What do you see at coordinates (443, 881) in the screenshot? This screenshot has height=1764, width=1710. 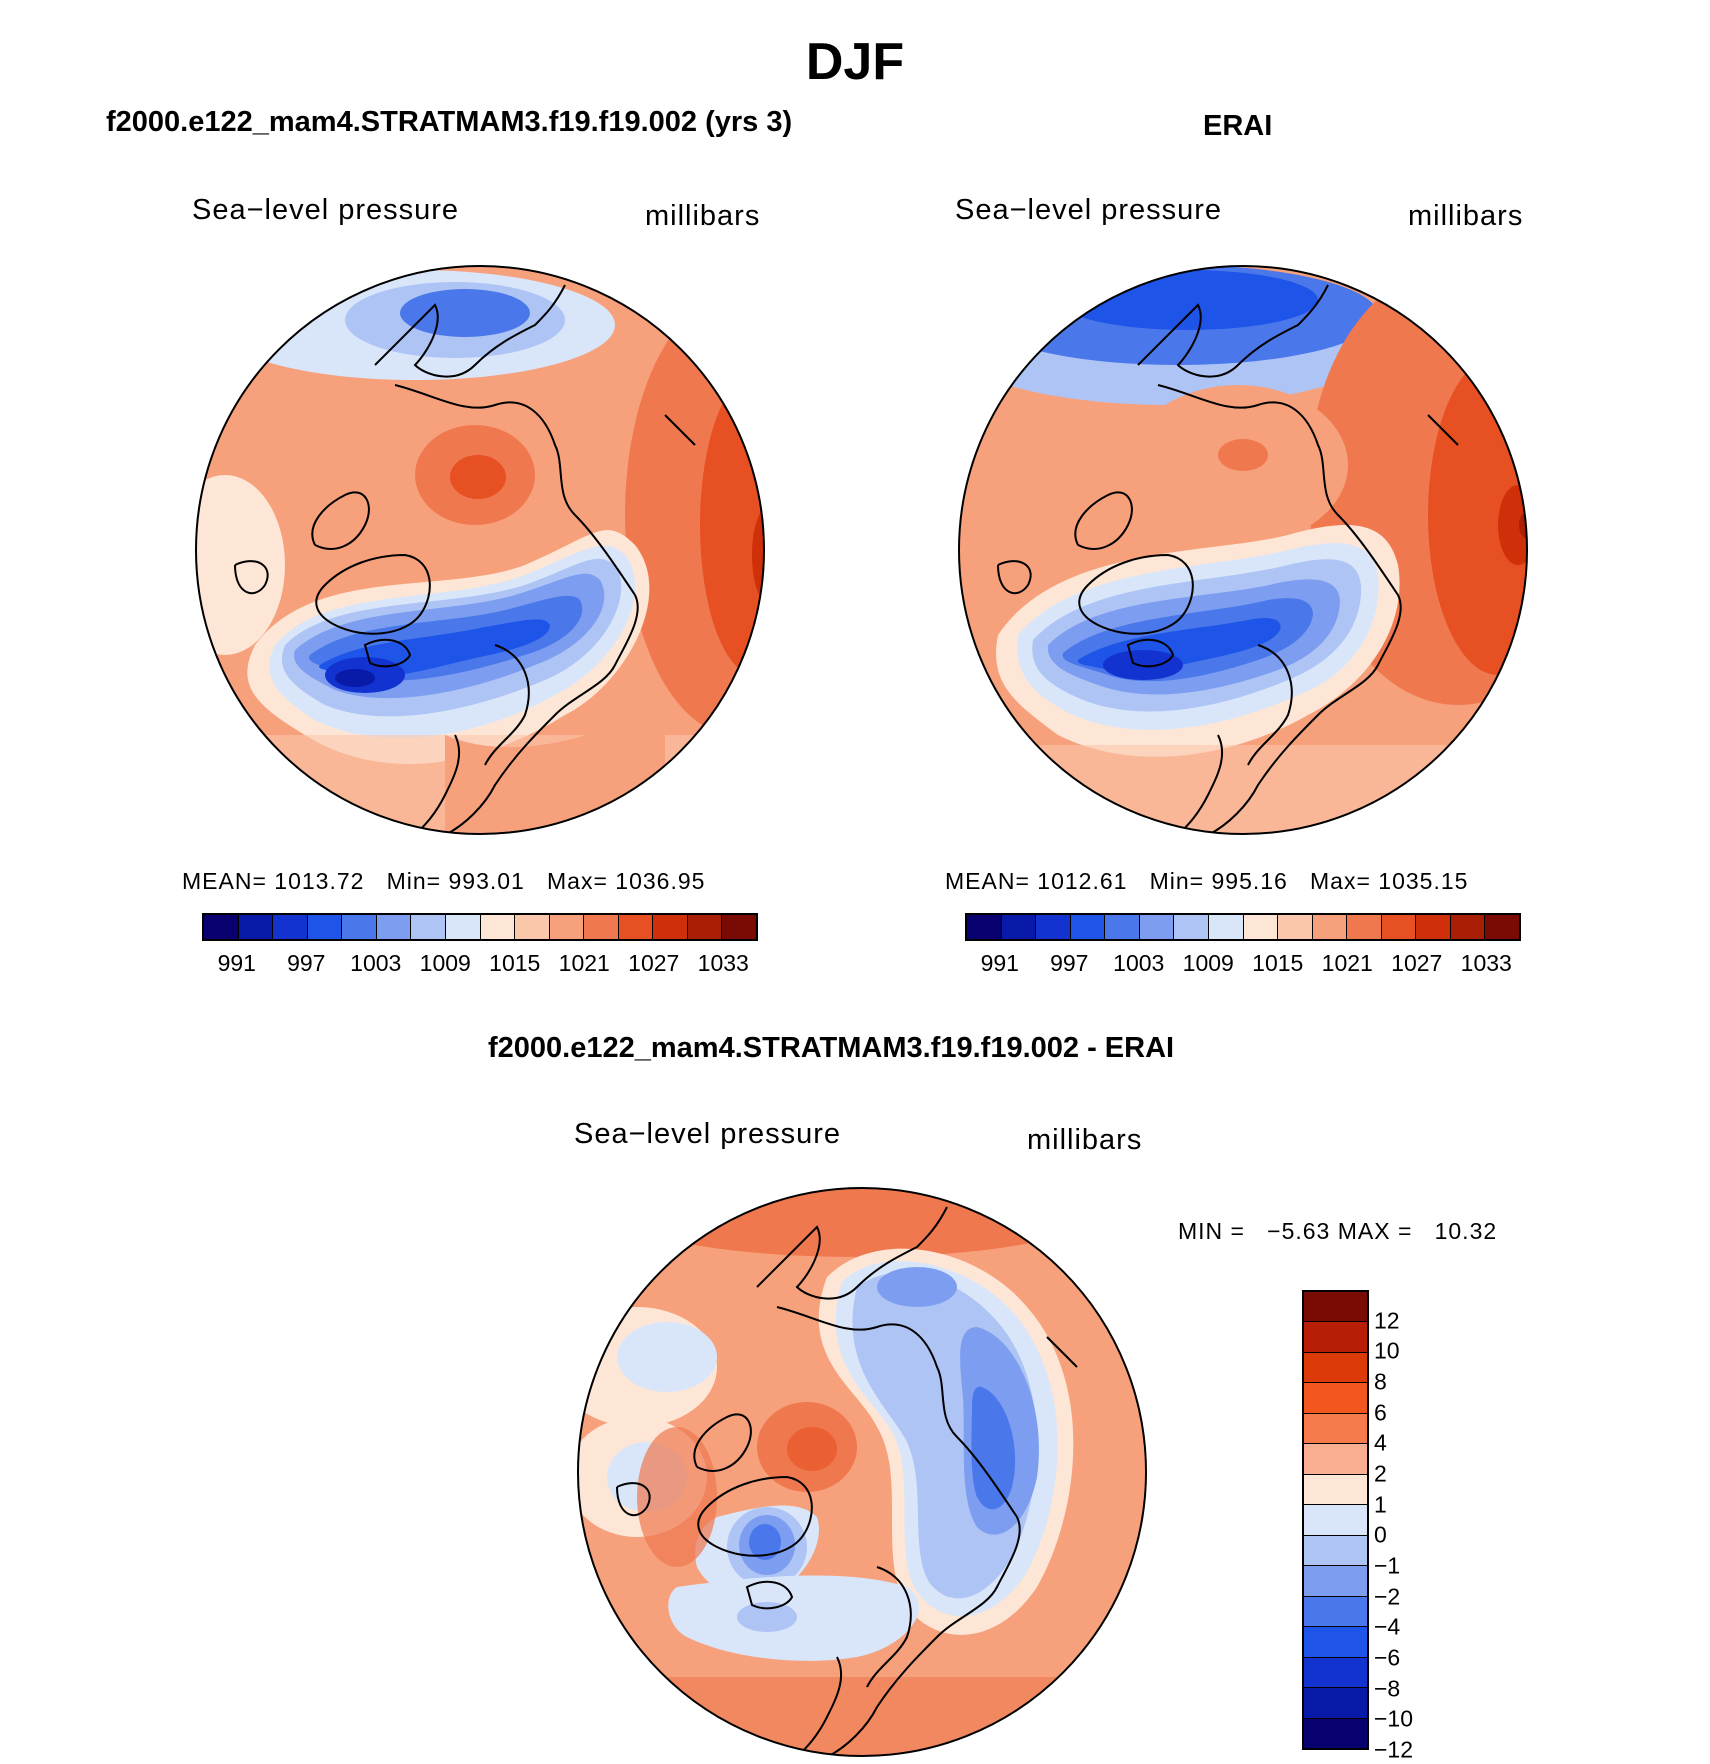 I see `panel1-stats: MEAN= 1013.72 Min= 993.01 Max= 1036.95` at bounding box center [443, 881].